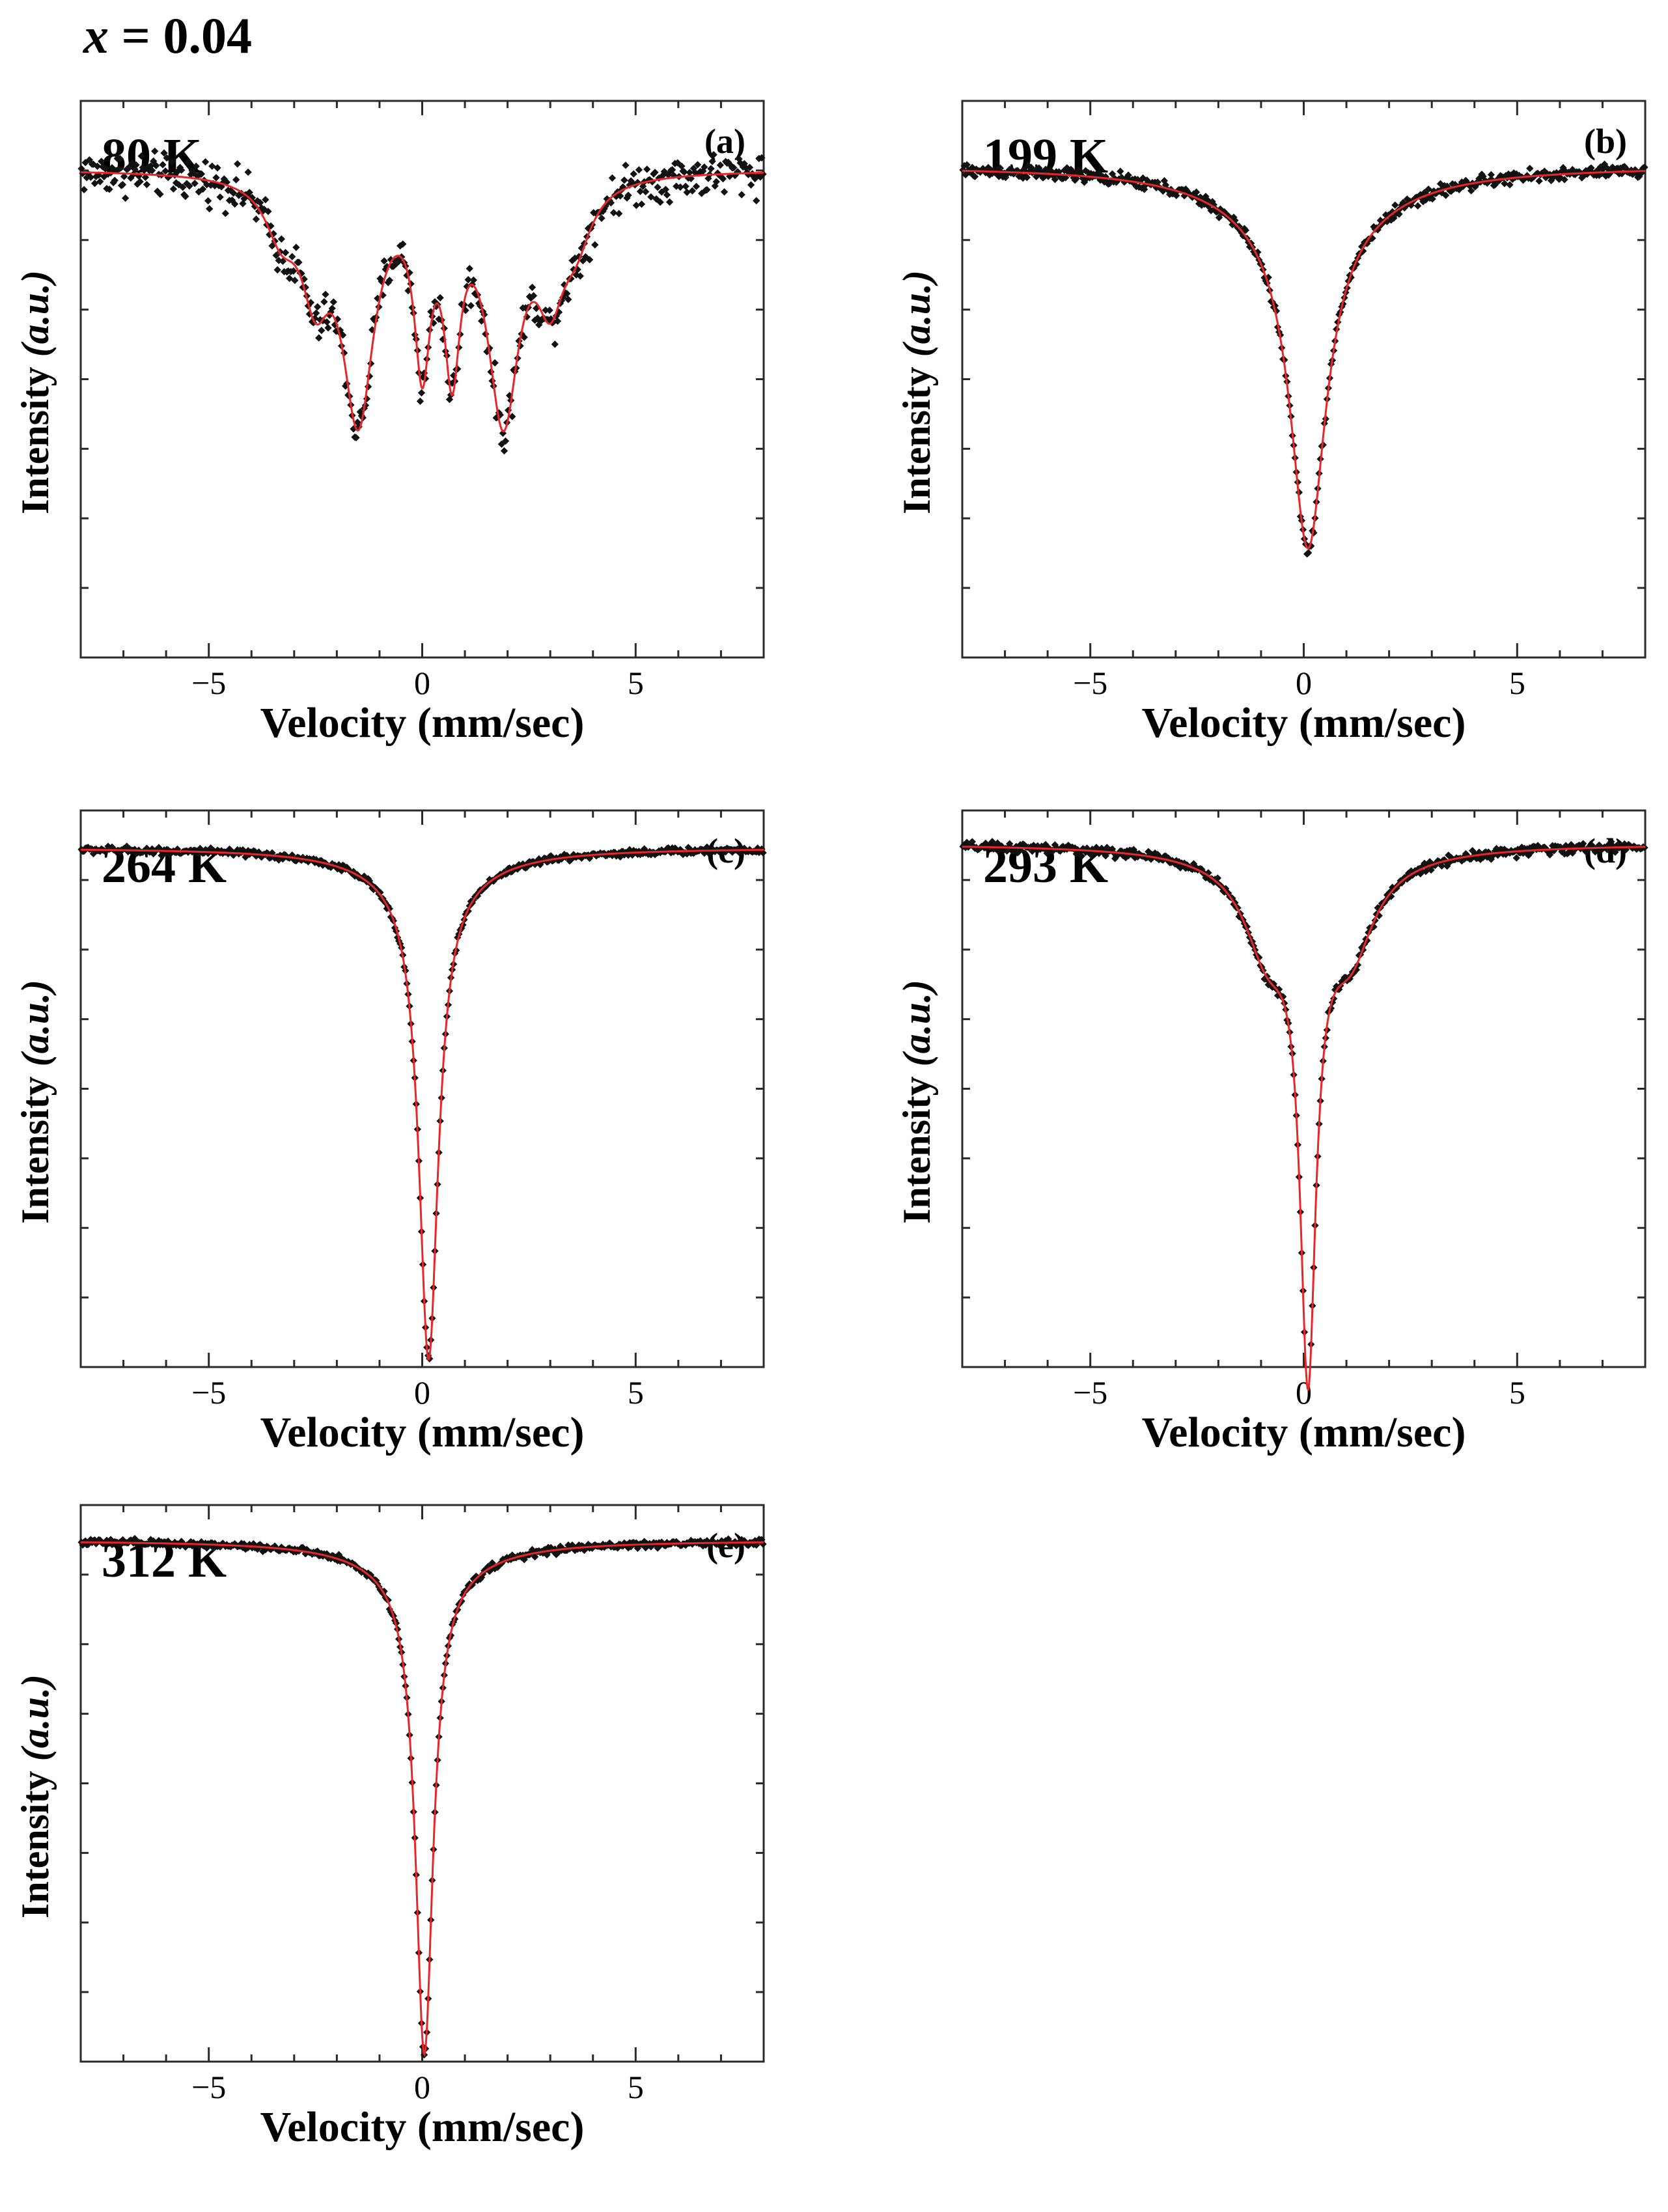 The width and height of the screenshot is (1668, 2212). Describe the element at coordinates (96, 35) in the screenshot. I see `figure-title-variable: x` at that location.